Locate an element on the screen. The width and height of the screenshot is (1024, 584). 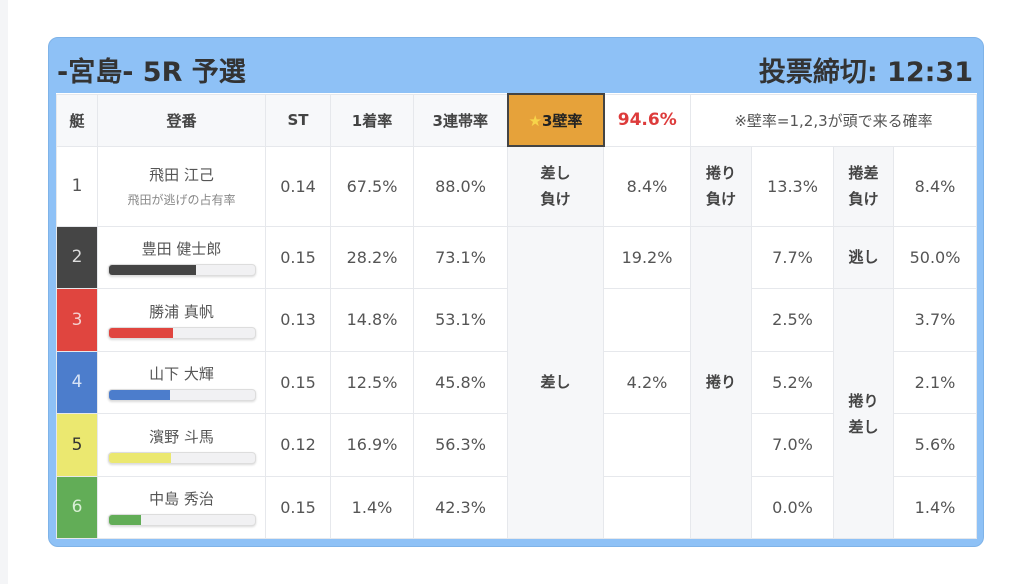
label-line: 捲差 is located at coordinates (863, 173).